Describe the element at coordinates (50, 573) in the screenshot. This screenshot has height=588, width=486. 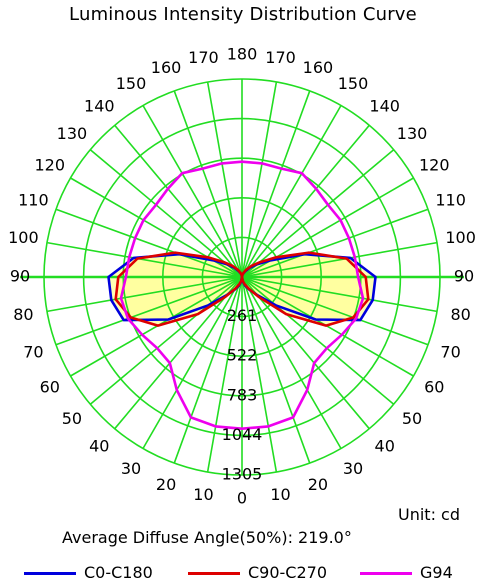
I see `legend-line-c0-c180` at that location.